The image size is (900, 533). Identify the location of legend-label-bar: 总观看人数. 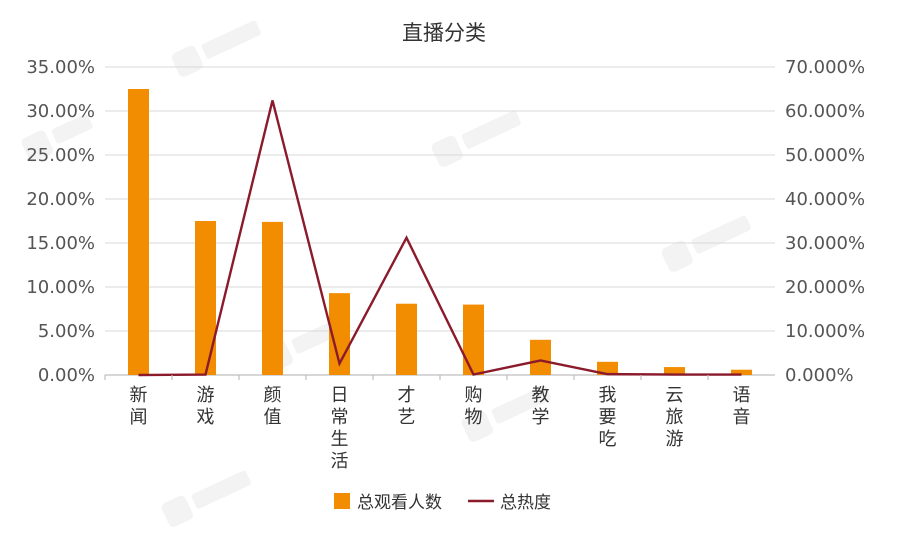
(399, 503).